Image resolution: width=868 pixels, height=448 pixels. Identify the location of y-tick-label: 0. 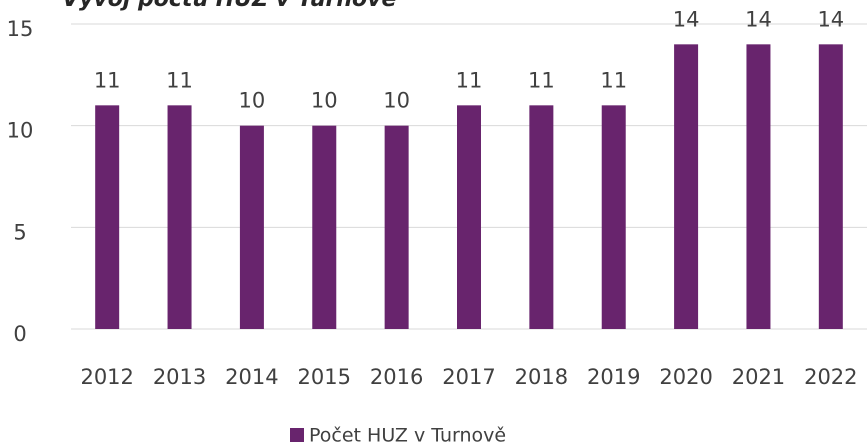
(19, 334).